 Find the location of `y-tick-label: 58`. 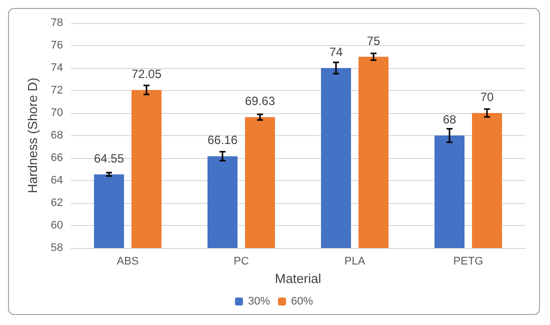

y-tick-label: 58 is located at coordinates (56, 248).